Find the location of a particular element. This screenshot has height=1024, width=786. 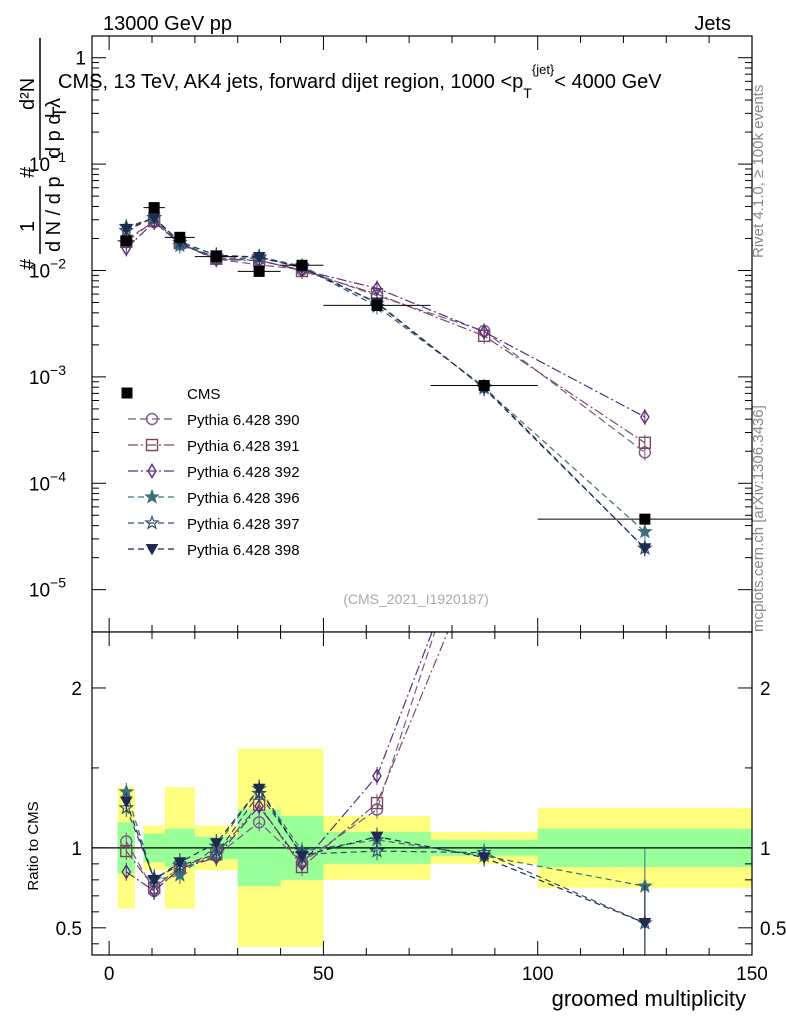

ratio-y-tick-label-right: 0.5 is located at coordinates (773, 929).